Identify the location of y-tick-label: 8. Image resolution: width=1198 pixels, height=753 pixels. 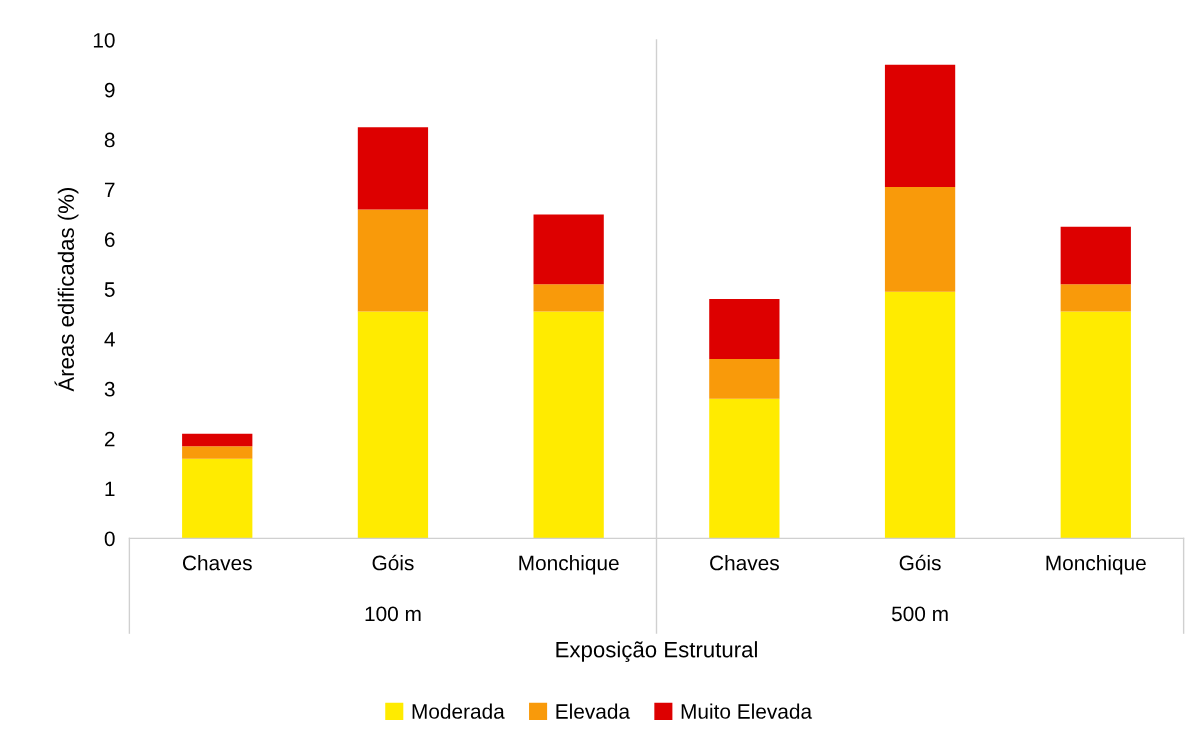
(109, 140).